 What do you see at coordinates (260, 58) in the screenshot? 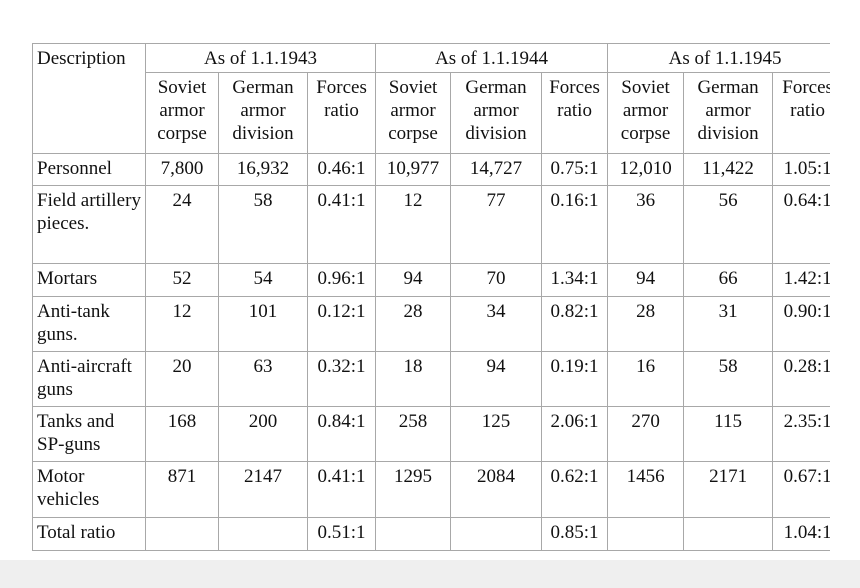
I see `group-header: As of 1.1.1943` at bounding box center [260, 58].